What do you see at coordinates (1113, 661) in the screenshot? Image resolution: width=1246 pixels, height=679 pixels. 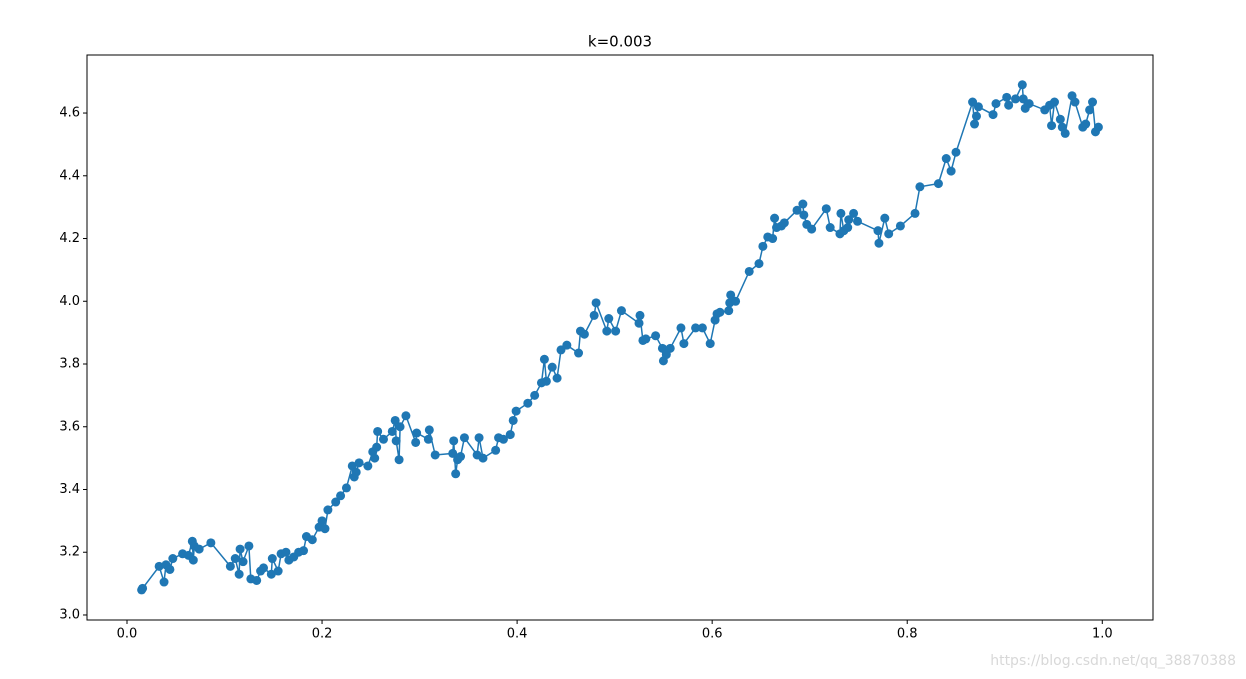 I see `watermark: https://blog.csdn.net/qq_38870388` at bounding box center [1113, 661].